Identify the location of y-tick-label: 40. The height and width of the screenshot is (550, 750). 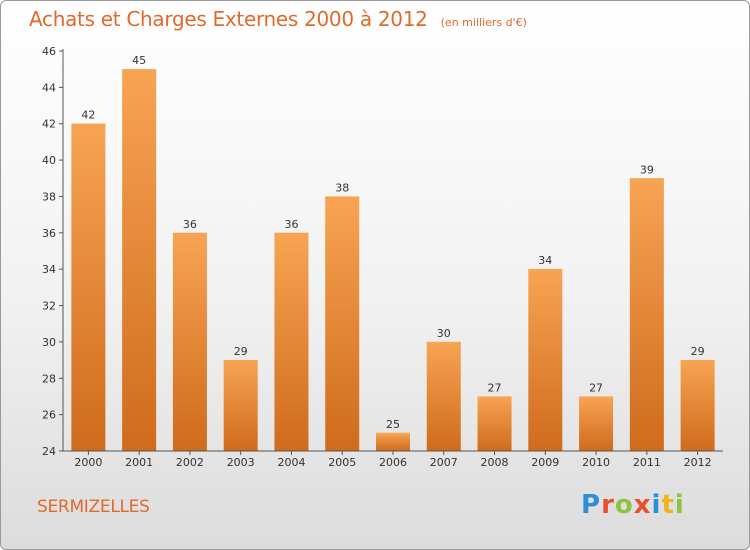
(49, 160).